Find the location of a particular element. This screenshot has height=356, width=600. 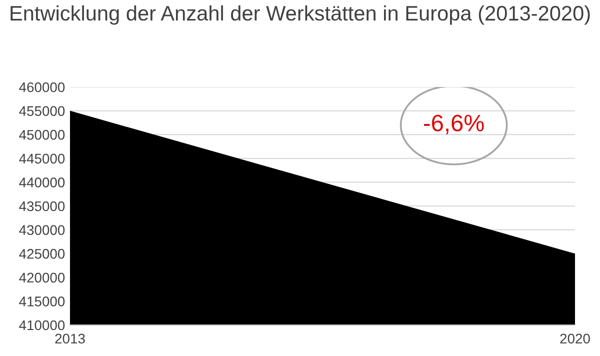

y-tick-label: 420000 is located at coordinates (42, 277).